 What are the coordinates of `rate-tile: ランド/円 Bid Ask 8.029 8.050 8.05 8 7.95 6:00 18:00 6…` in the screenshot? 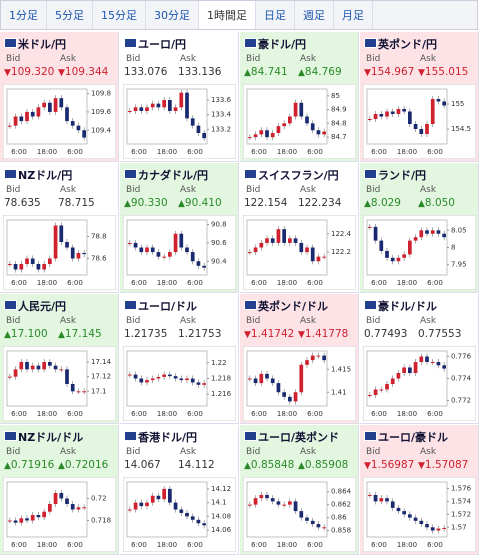 It's located at (419, 228).